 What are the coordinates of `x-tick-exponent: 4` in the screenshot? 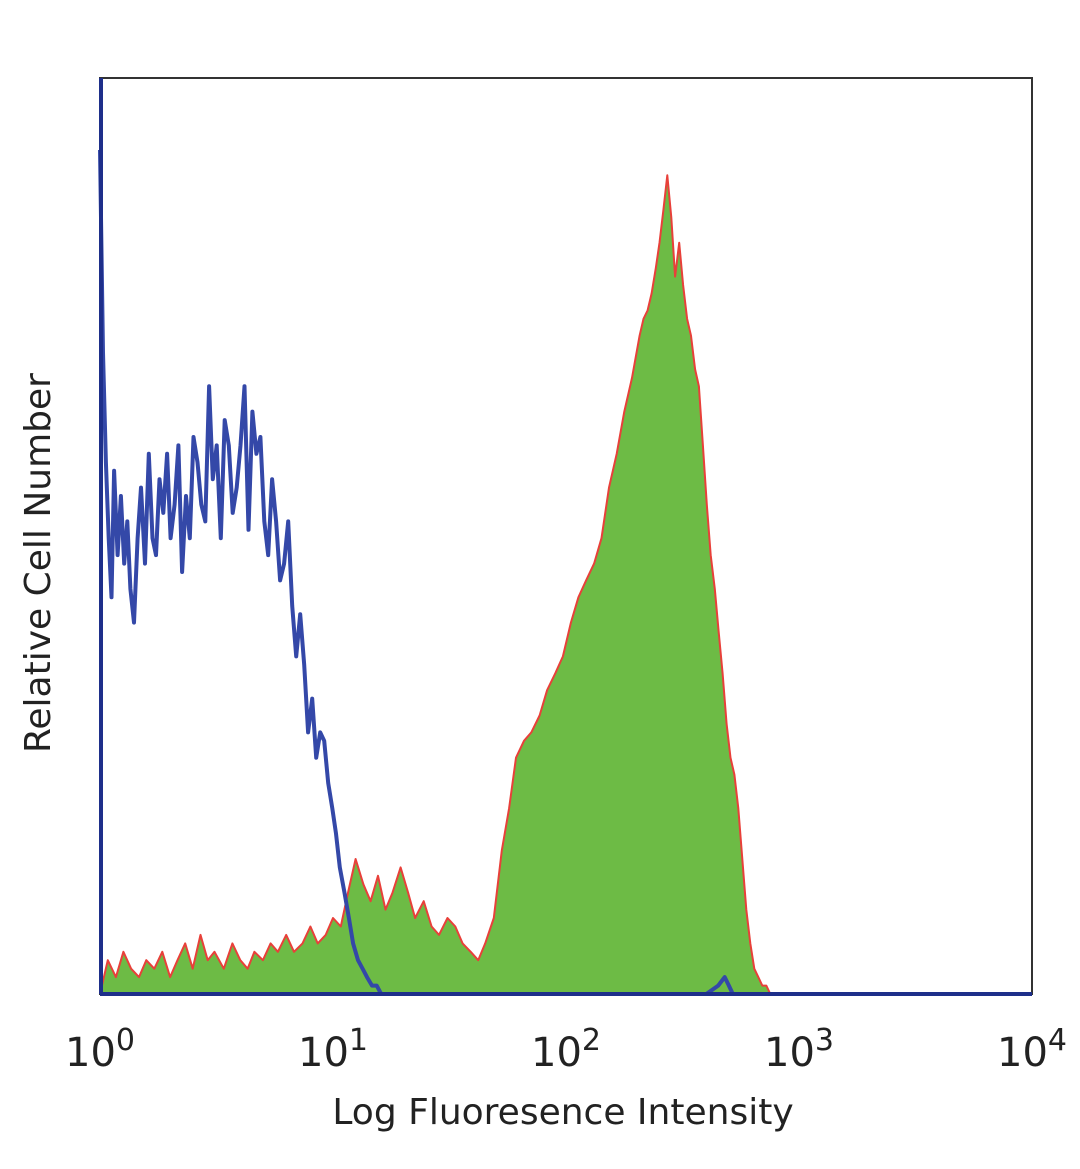 It's located at (1057, 1040).